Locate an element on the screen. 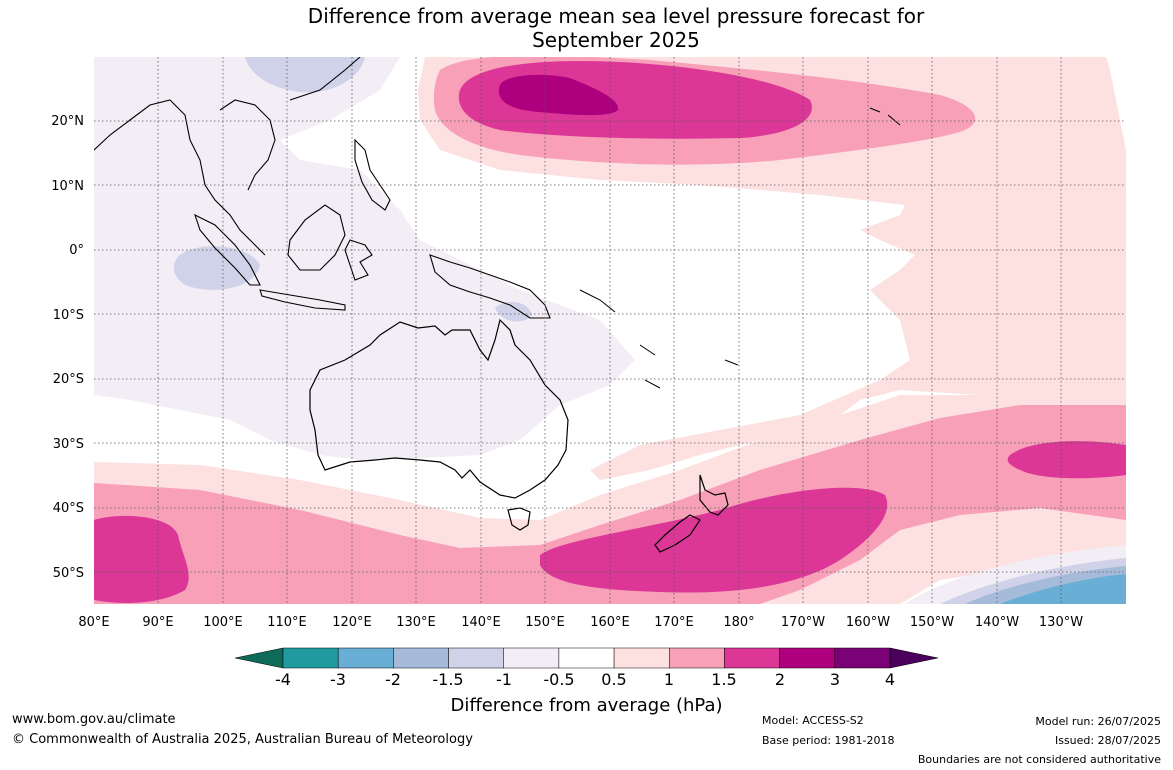 The width and height of the screenshot is (1173, 770). title-line-2: September 2025 is located at coordinates (616, 40).